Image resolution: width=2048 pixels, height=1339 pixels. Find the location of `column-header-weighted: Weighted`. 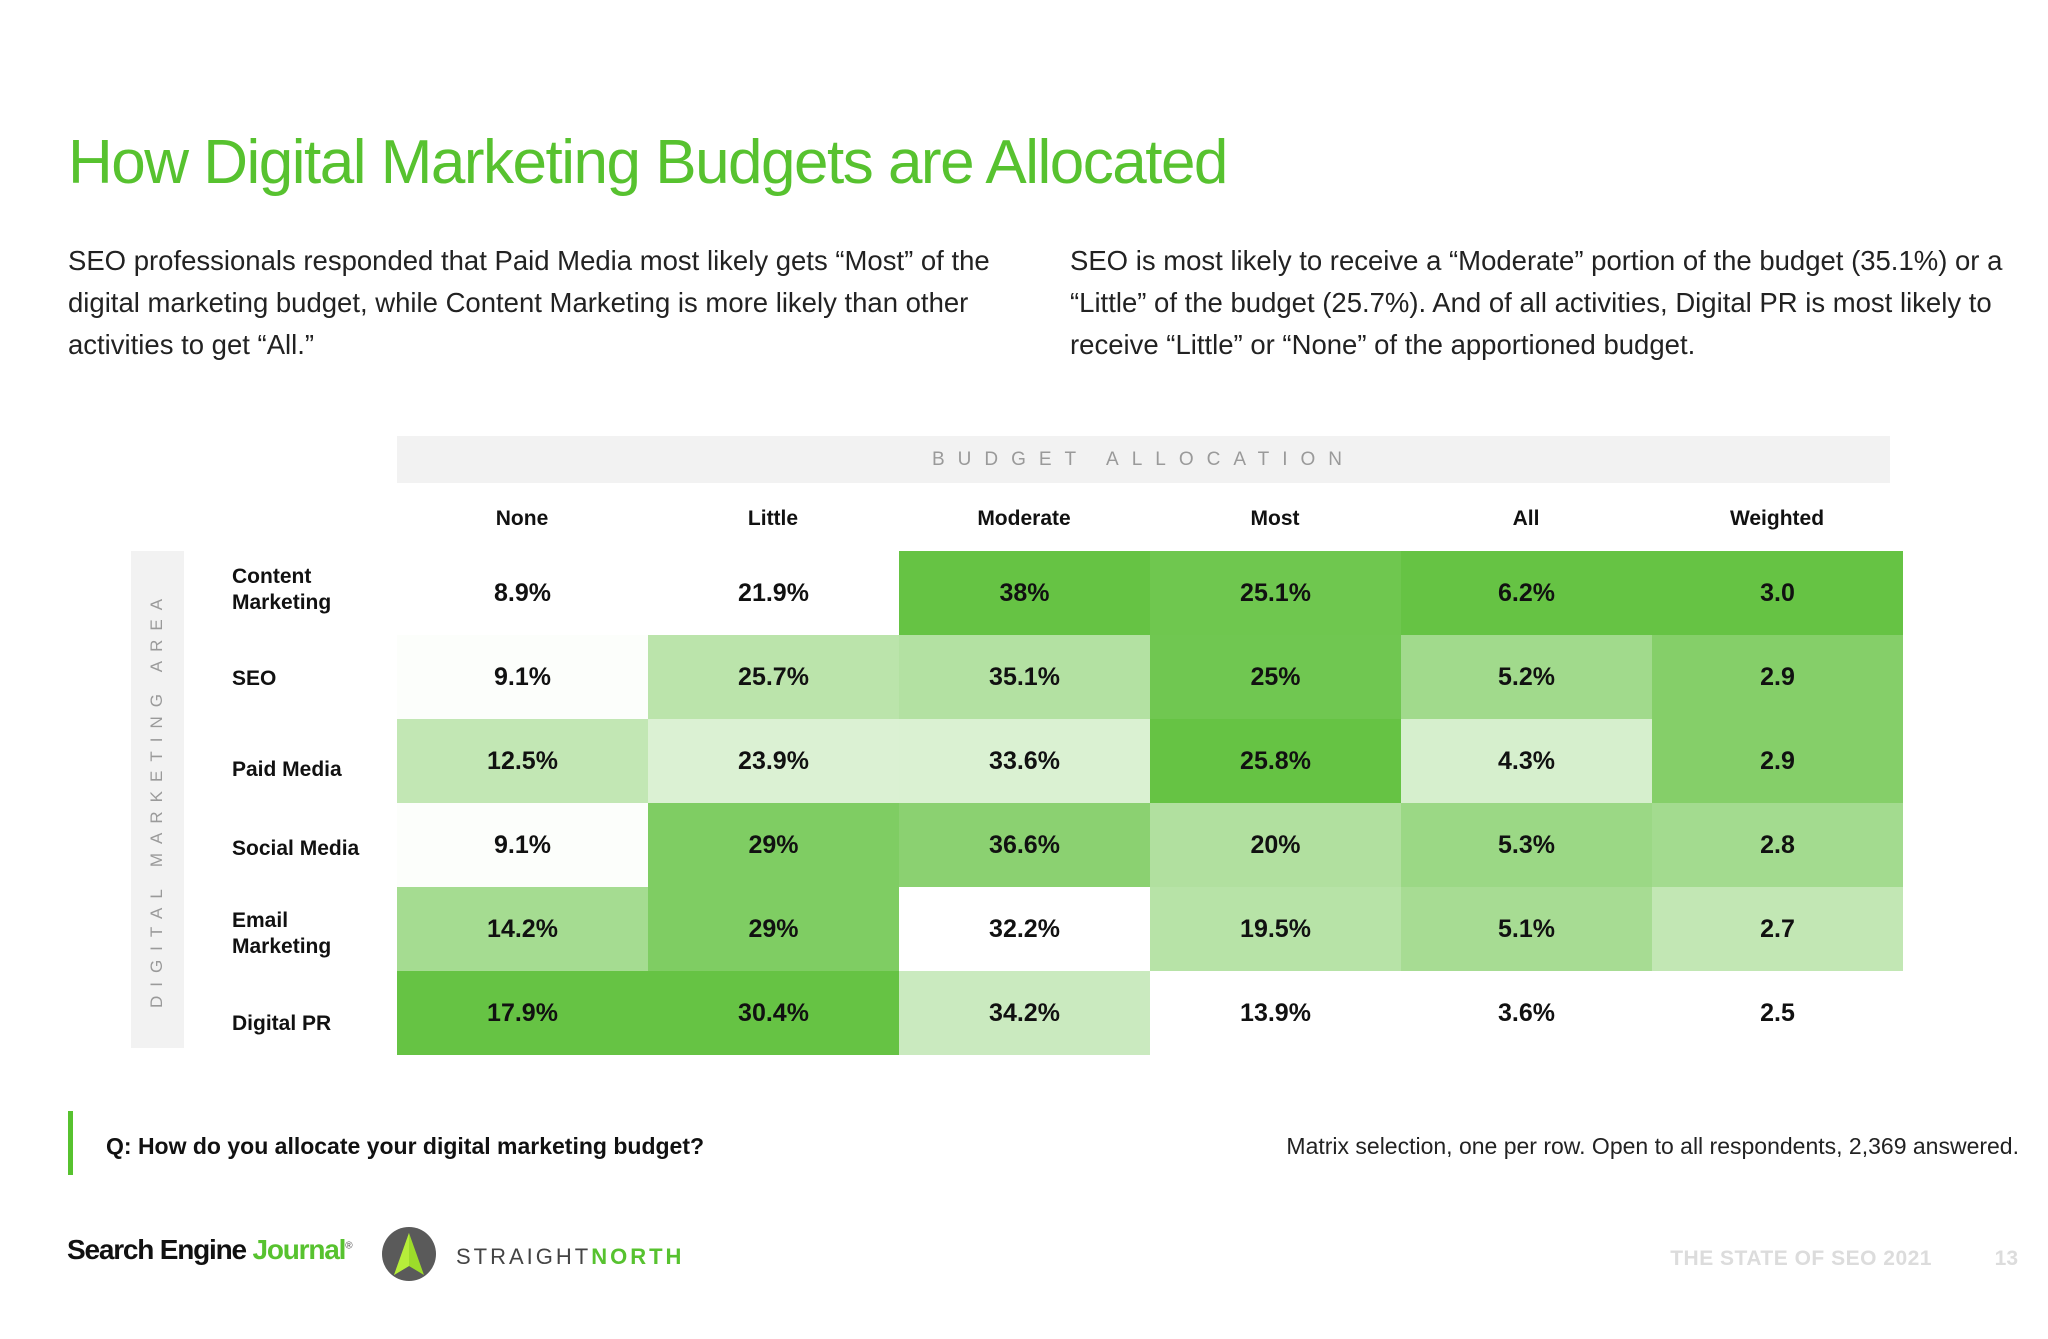

column-header-weighted: Weighted is located at coordinates (1777, 518).